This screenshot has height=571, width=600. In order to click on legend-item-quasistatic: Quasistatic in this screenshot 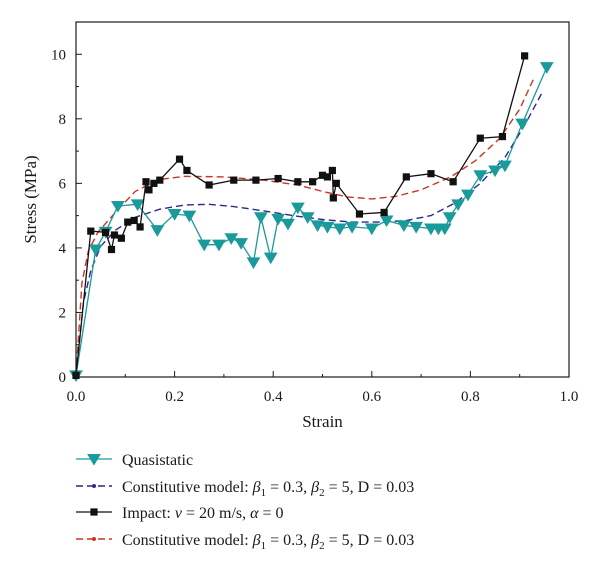, I will do `click(134, 460)`.